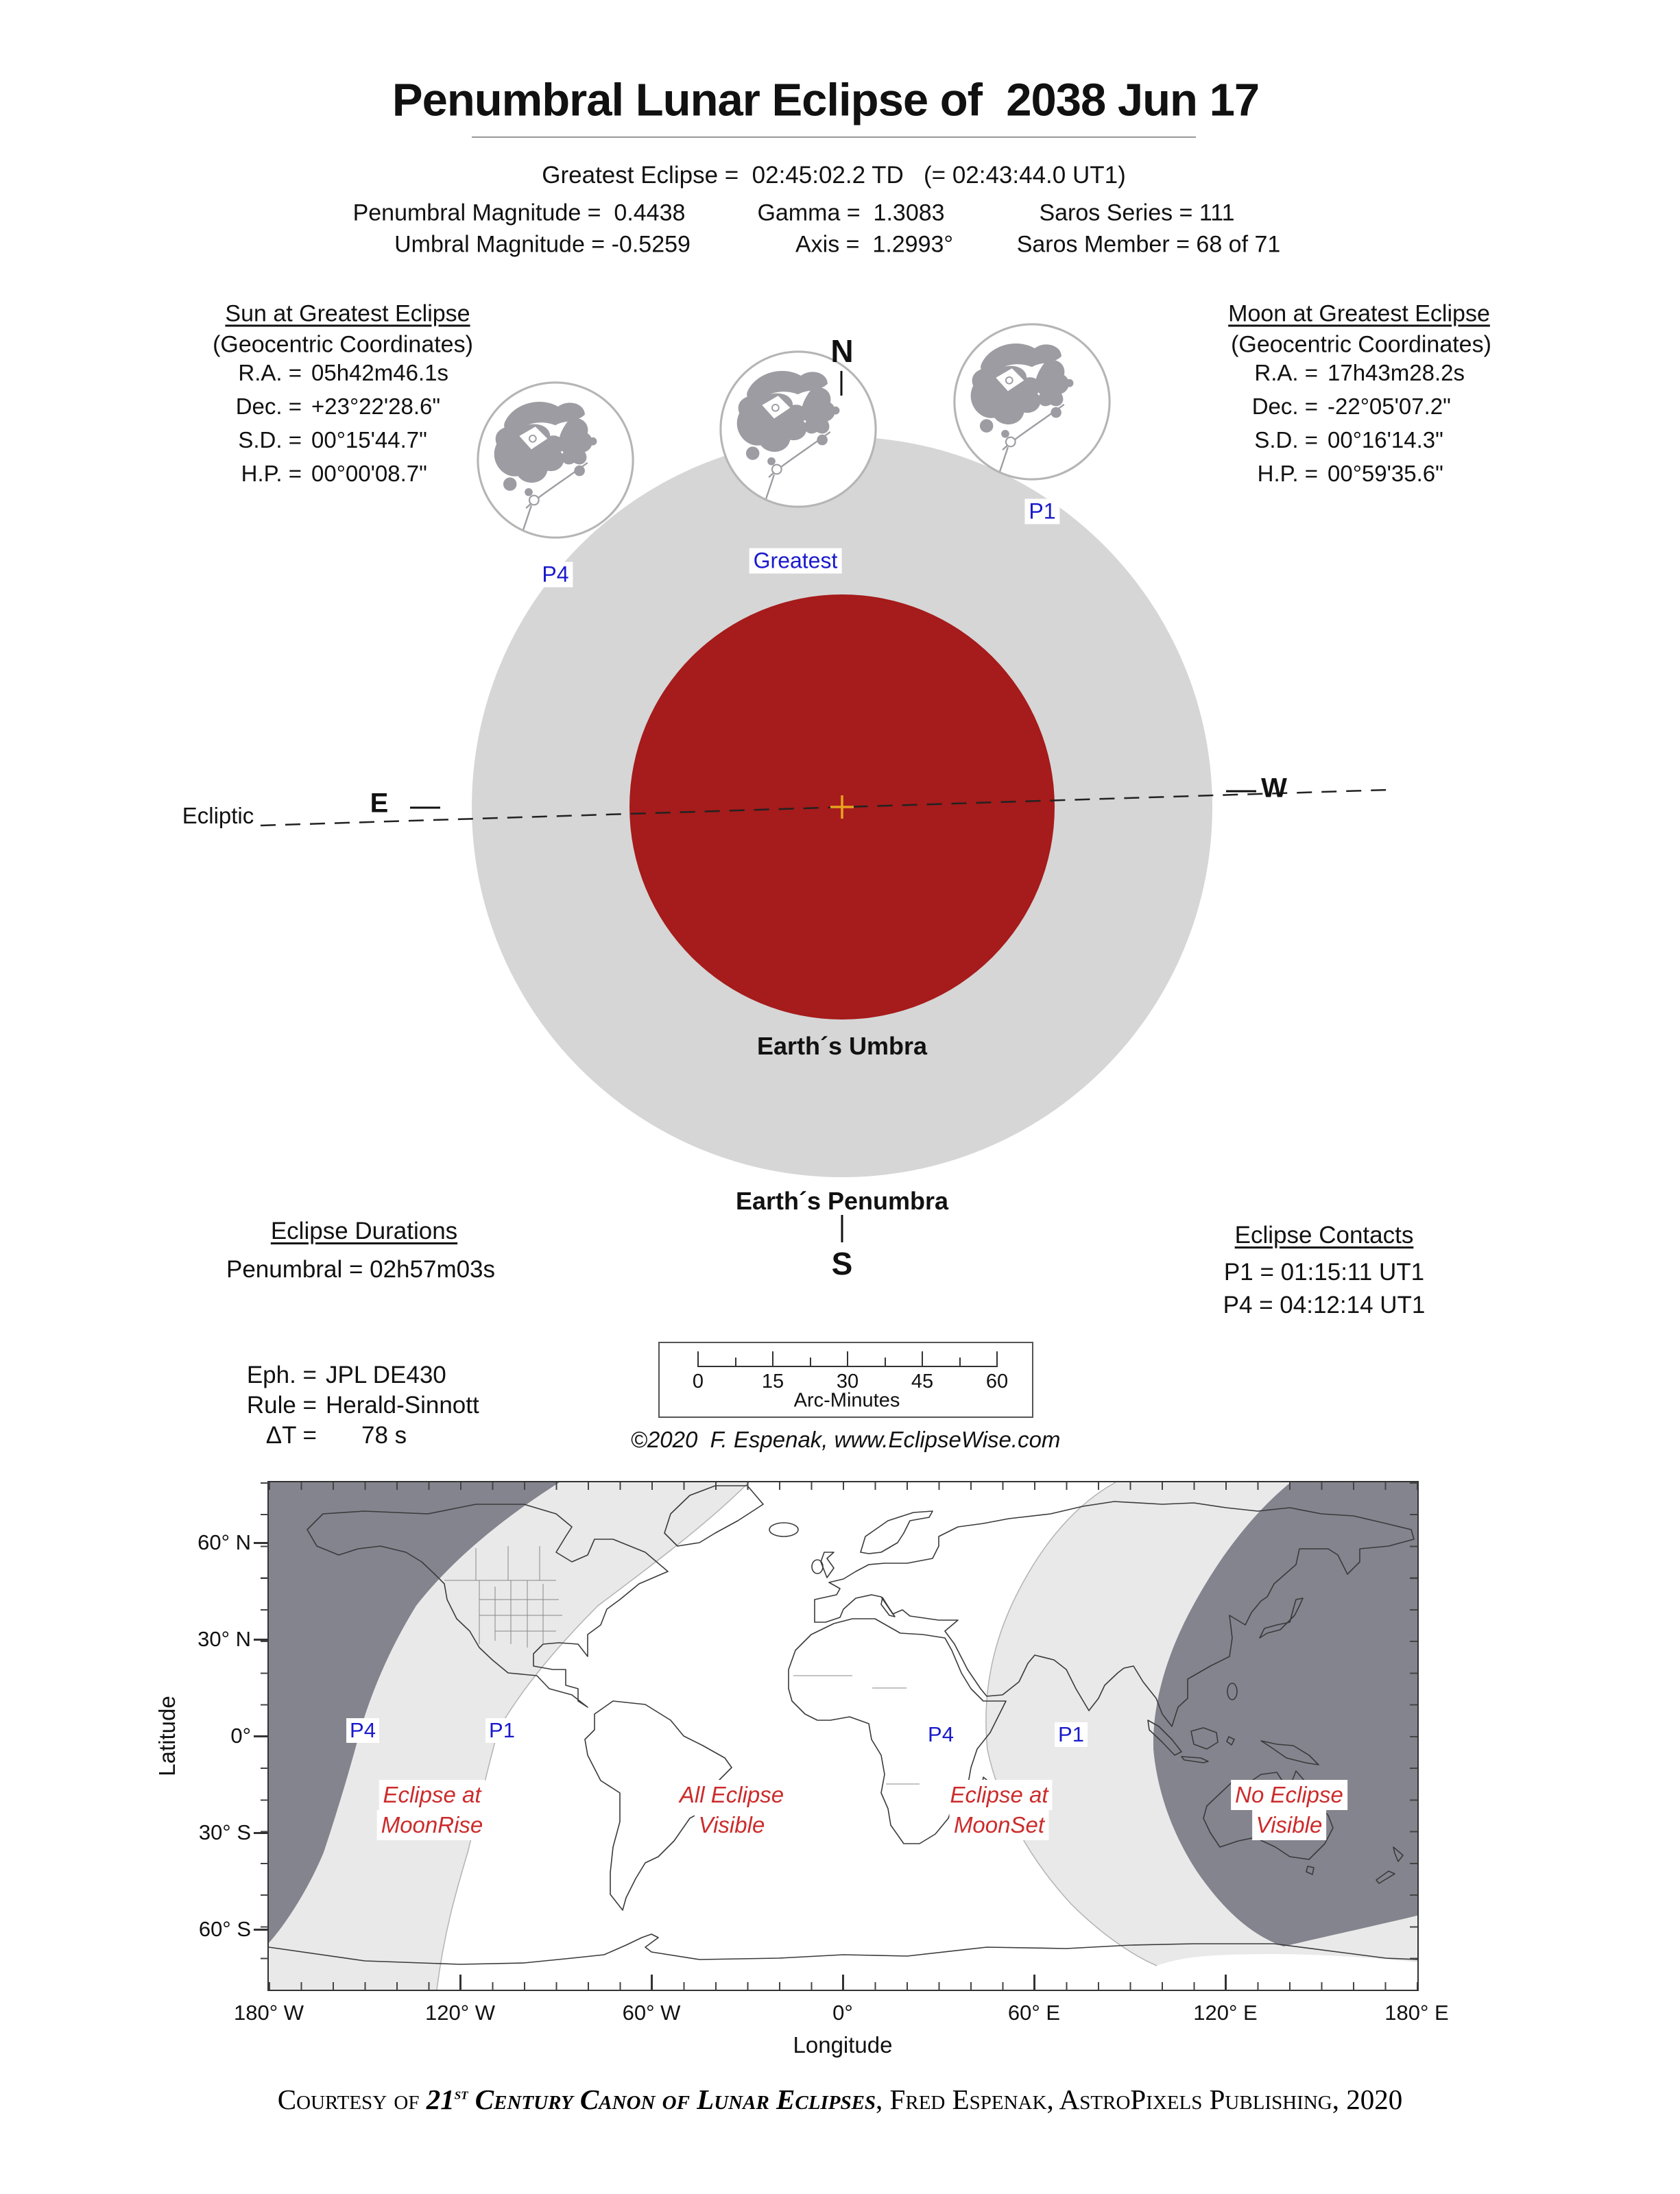  Describe the element at coordinates (167, 1736) in the screenshot. I see `latitude-axis-label: Latitude` at that location.